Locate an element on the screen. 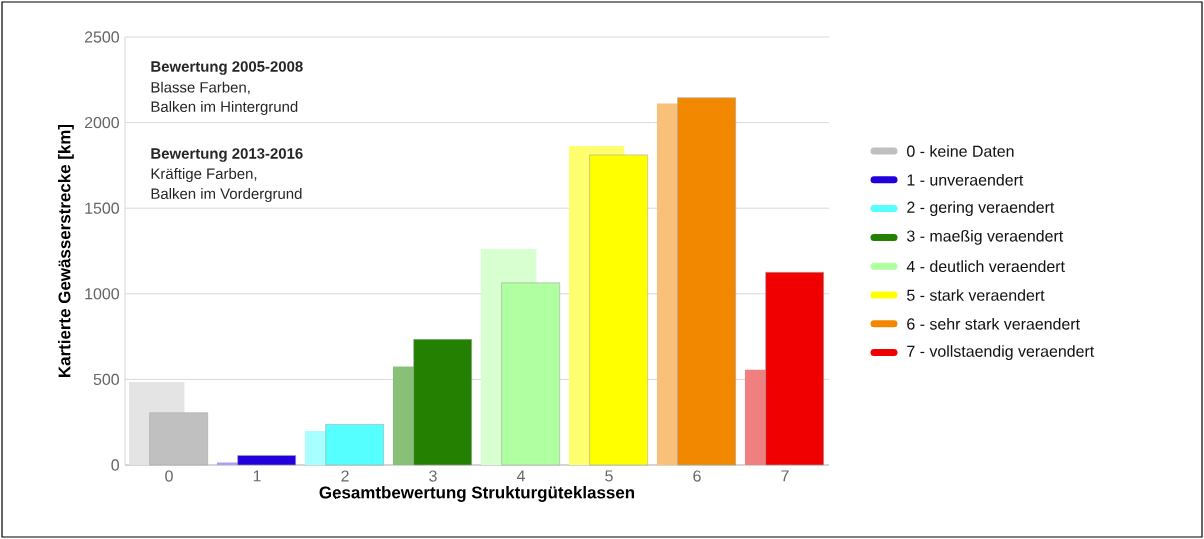 The image size is (1204, 539). annotation: Bewertung 2013-2016 is located at coordinates (227, 155).